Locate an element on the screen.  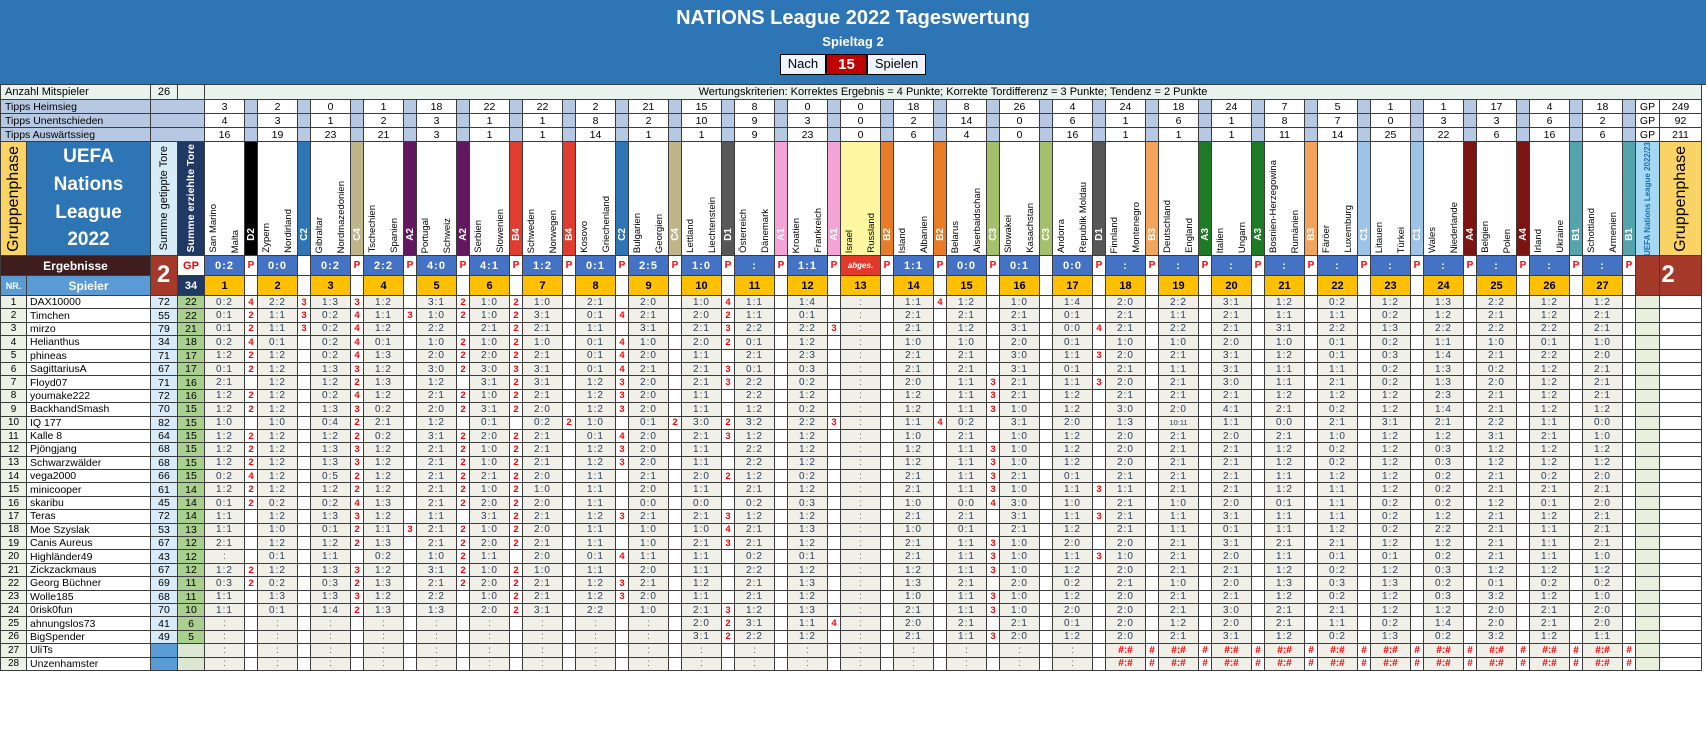
tipps-count-cell: 0 is located at coordinates (1020, 135).